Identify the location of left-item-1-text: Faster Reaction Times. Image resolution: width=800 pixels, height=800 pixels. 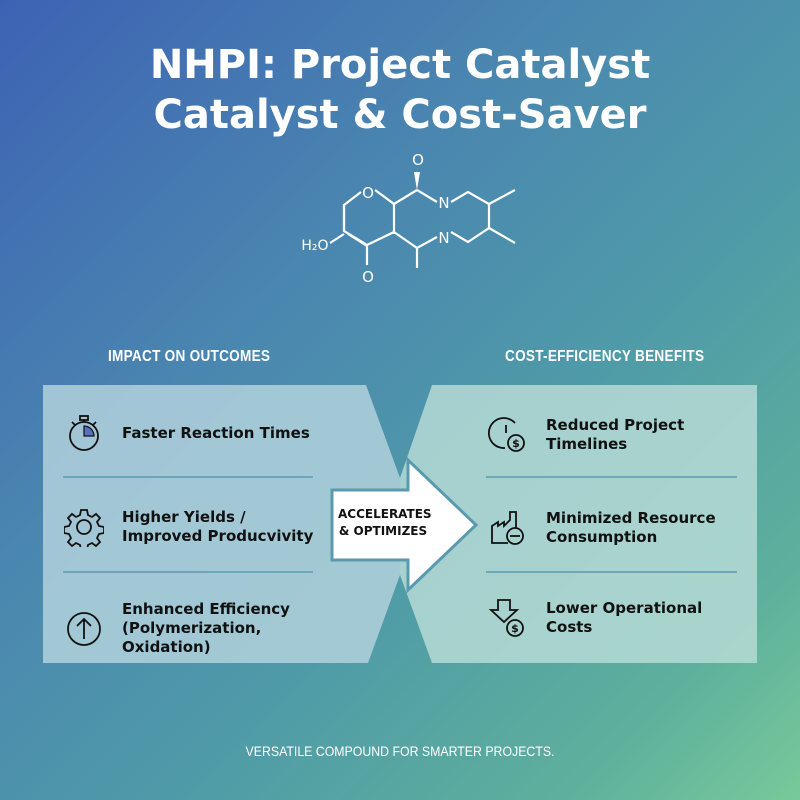
(216, 432).